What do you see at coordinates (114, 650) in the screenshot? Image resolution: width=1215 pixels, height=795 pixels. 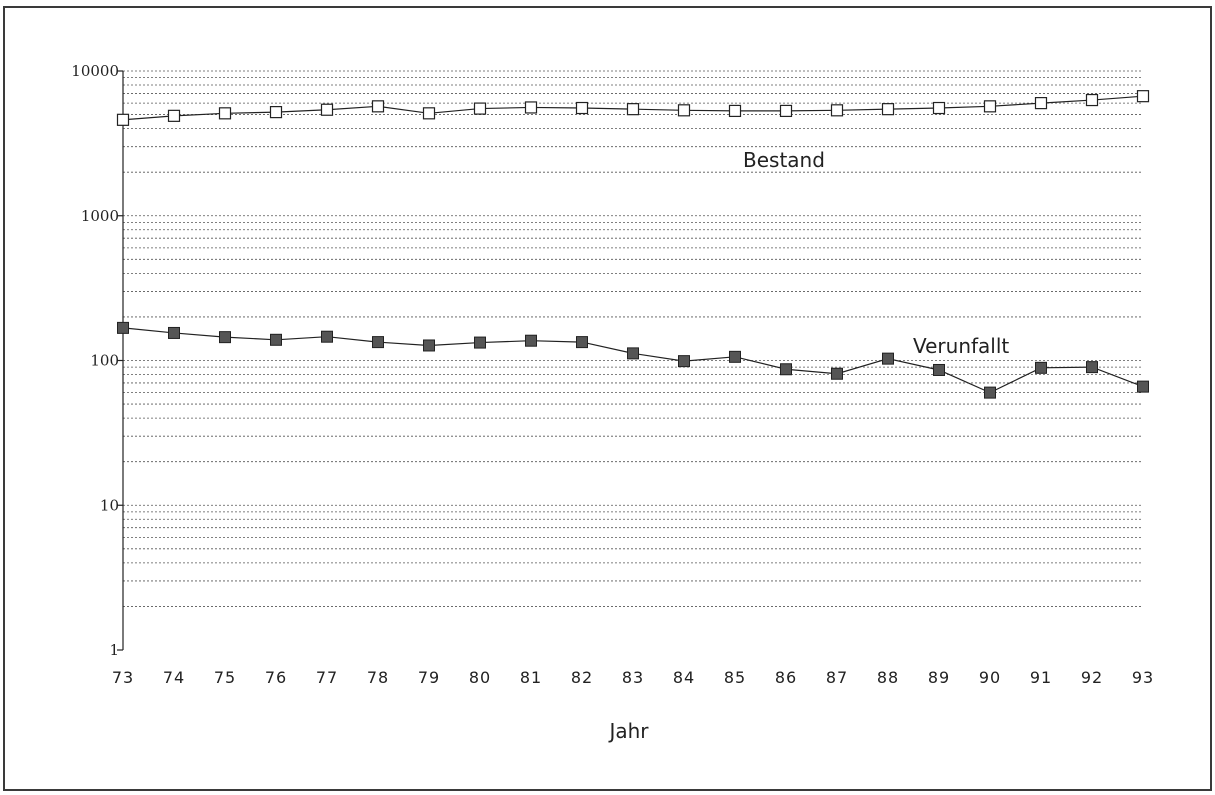 I see `y-tick-label: 1` at bounding box center [114, 650].